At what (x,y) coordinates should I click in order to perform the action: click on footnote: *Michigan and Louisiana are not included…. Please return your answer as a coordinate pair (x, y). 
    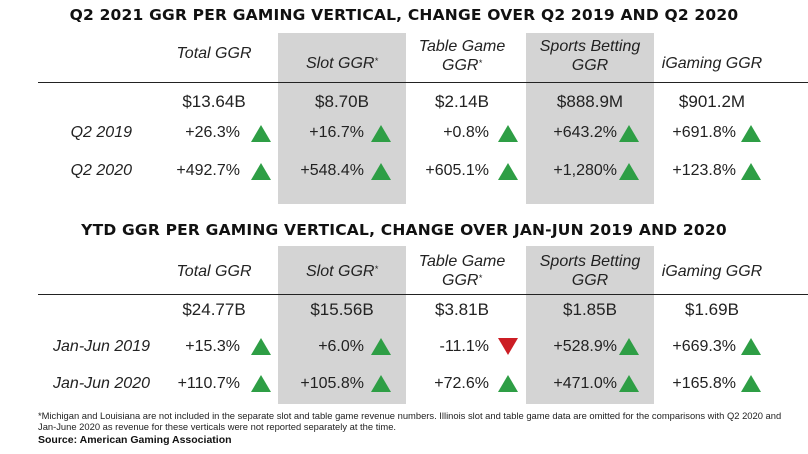
    Looking at the image, I should click on (410, 421).